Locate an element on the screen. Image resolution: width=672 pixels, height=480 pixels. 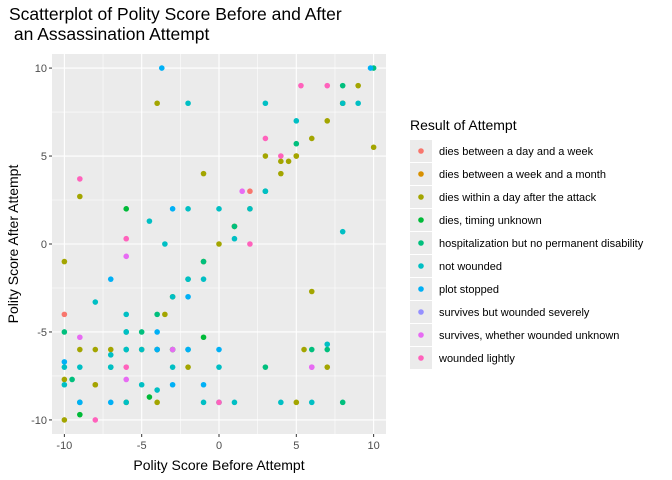
chart-title-line-2: an Assassination Attempt is located at coordinates (109, 34).